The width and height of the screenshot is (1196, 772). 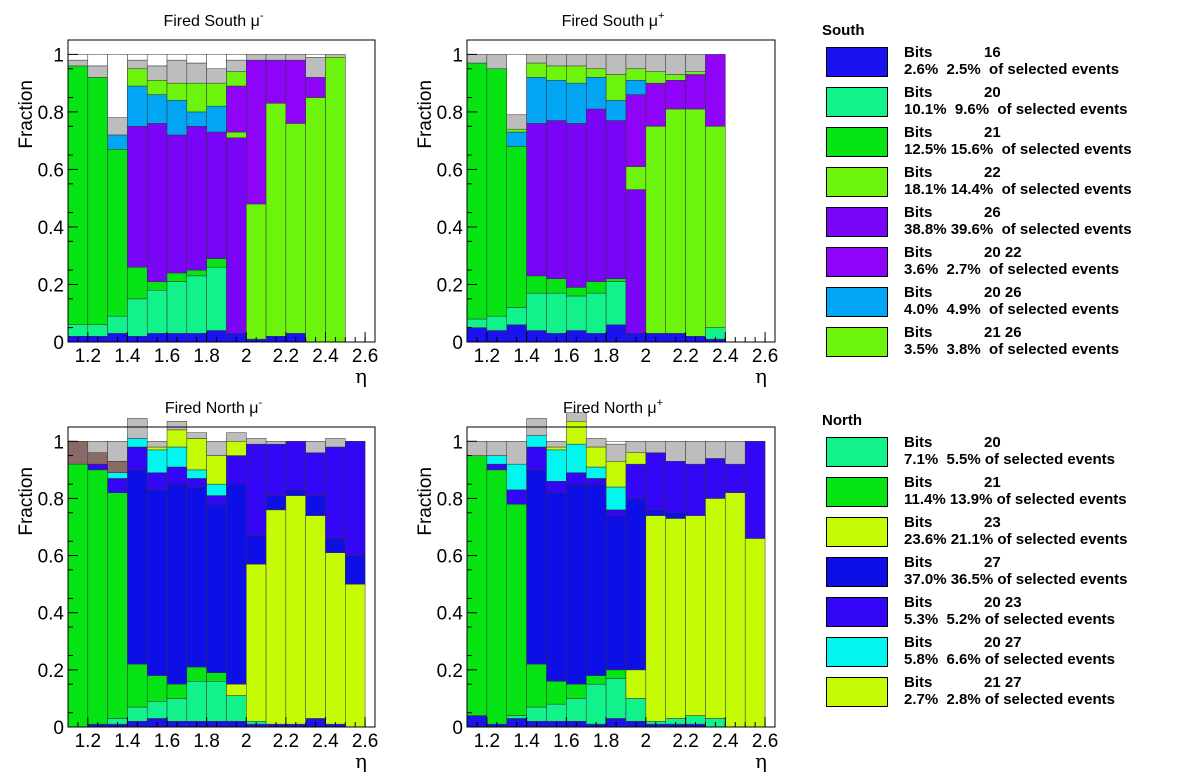 What do you see at coordinates (963, 642) in the screenshot?
I see `legend-bits-line: Bits 20 27` at bounding box center [963, 642].